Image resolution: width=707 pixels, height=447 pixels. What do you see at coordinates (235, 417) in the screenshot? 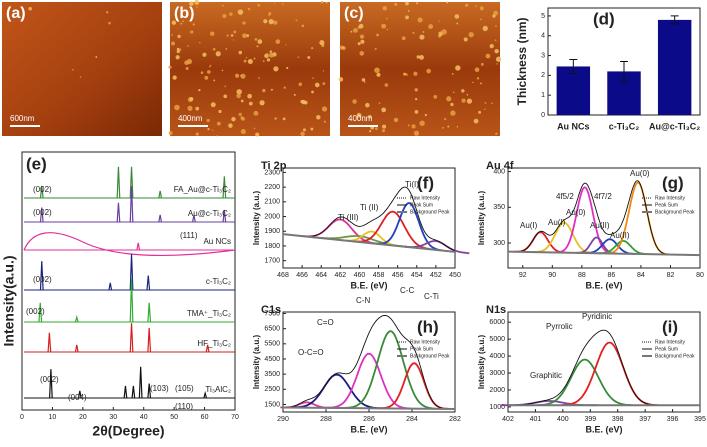
I see `x-tick-label: 70` at bounding box center [235, 417].